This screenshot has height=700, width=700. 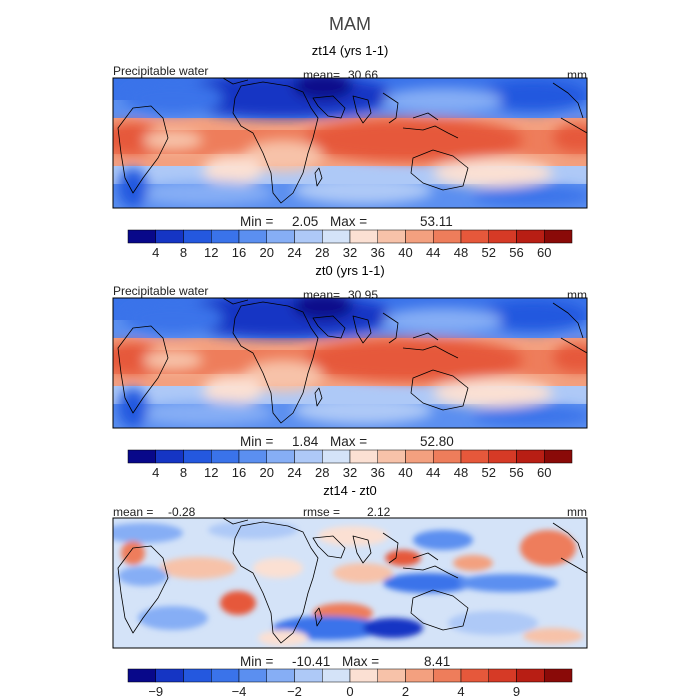 What do you see at coordinates (378, 472) in the screenshot?
I see `colorbar-tick-label: 36` at bounding box center [378, 472].